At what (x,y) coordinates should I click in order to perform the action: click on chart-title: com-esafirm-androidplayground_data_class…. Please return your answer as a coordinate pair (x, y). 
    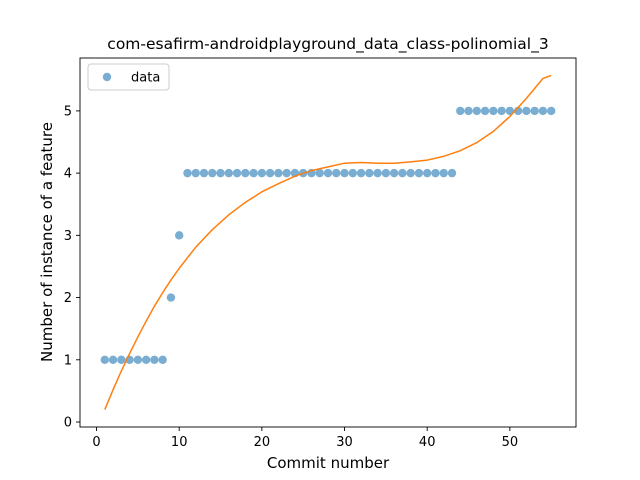
    Looking at the image, I should click on (327, 44).